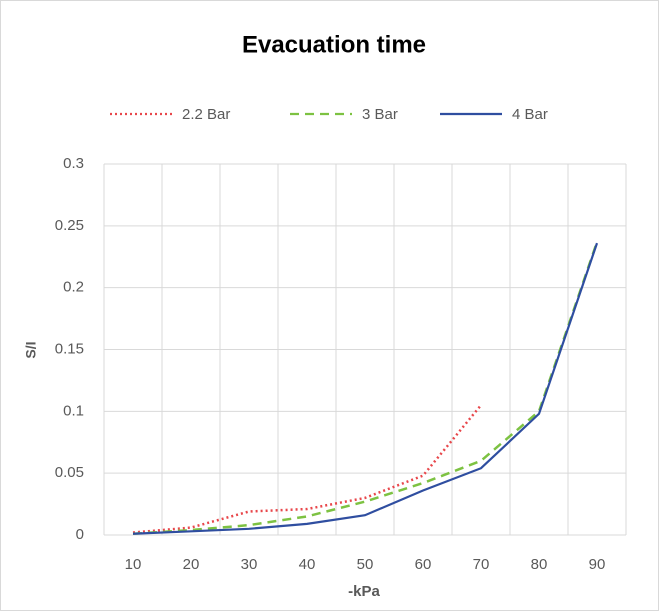 This screenshot has width=659, height=611. Describe the element at coordinates (133, 564) in the screenshot. I see `x-tick-label: 10` at that location.